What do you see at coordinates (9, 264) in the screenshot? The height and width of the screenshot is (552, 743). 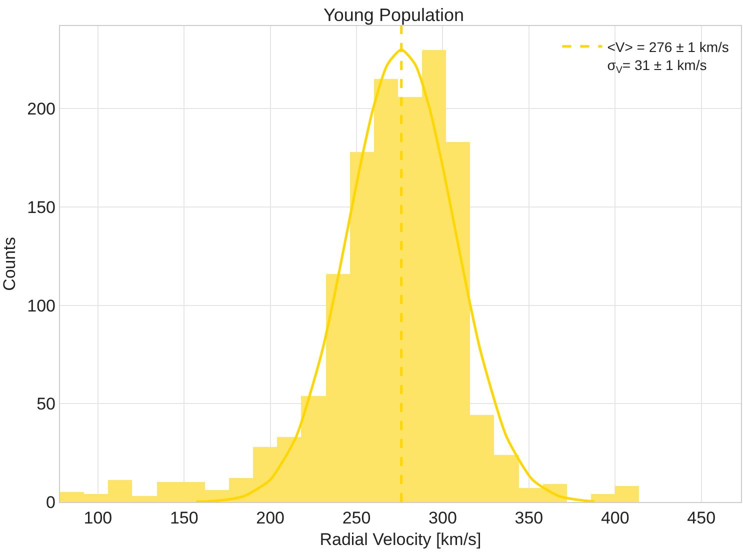 I see `y-axis-title: Counts` at bounding box center [9, 264].